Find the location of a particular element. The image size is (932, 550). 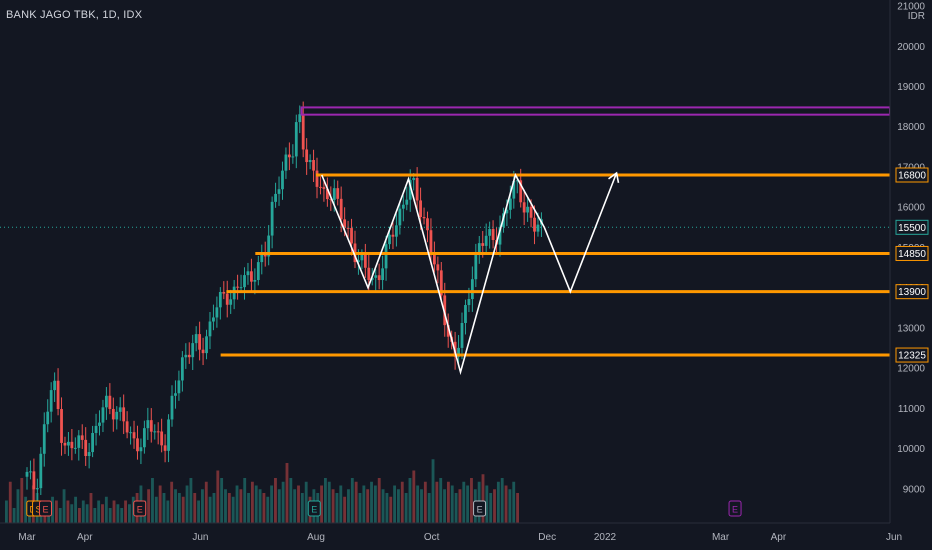

time-tick-label: Aug is located at coordinates (316, 537).